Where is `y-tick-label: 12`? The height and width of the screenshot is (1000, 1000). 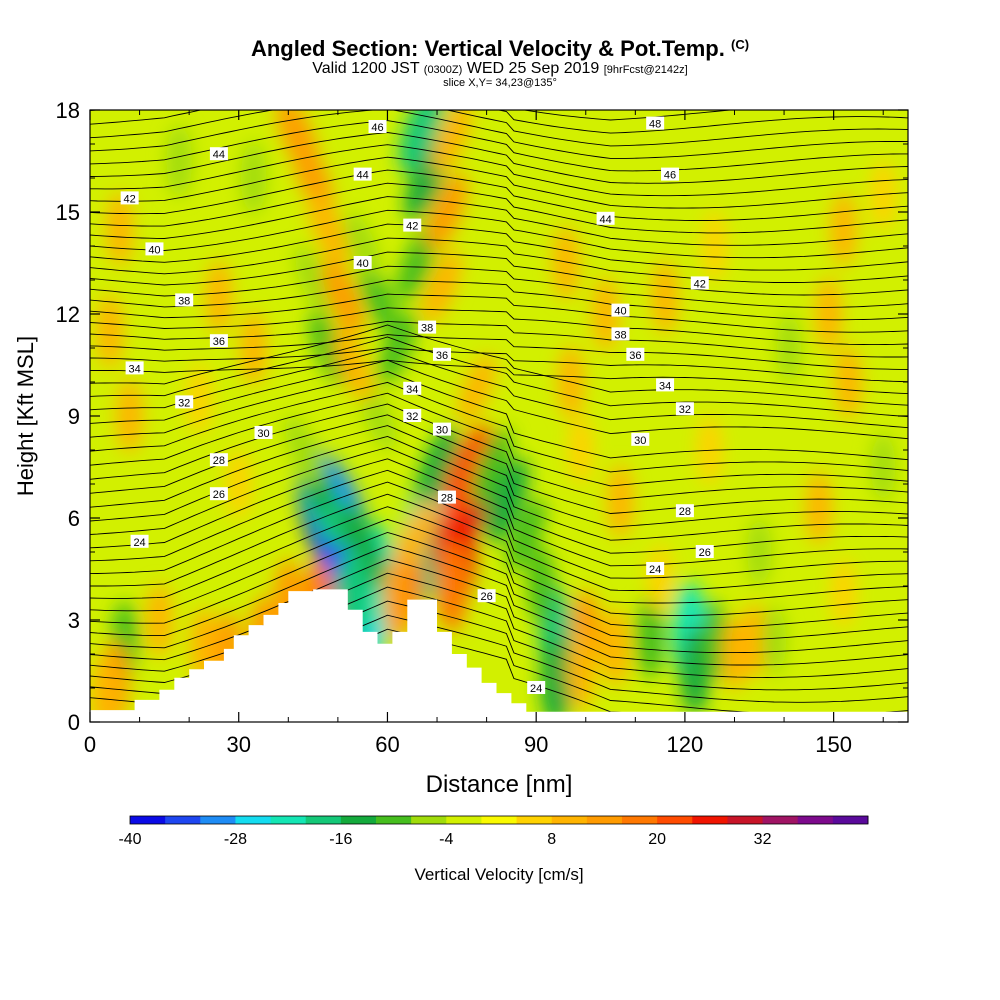 y-tick-label: 12 is located at coordinates (68, 314).